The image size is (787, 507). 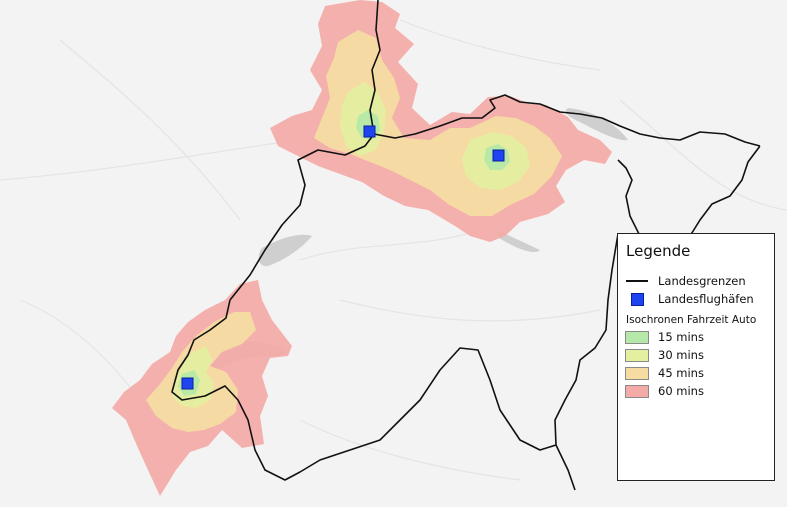 What do you see at coordinates (187, 383) in the screenshot?
I see `airport-geneva-marker` at bounding box center [187, 383].